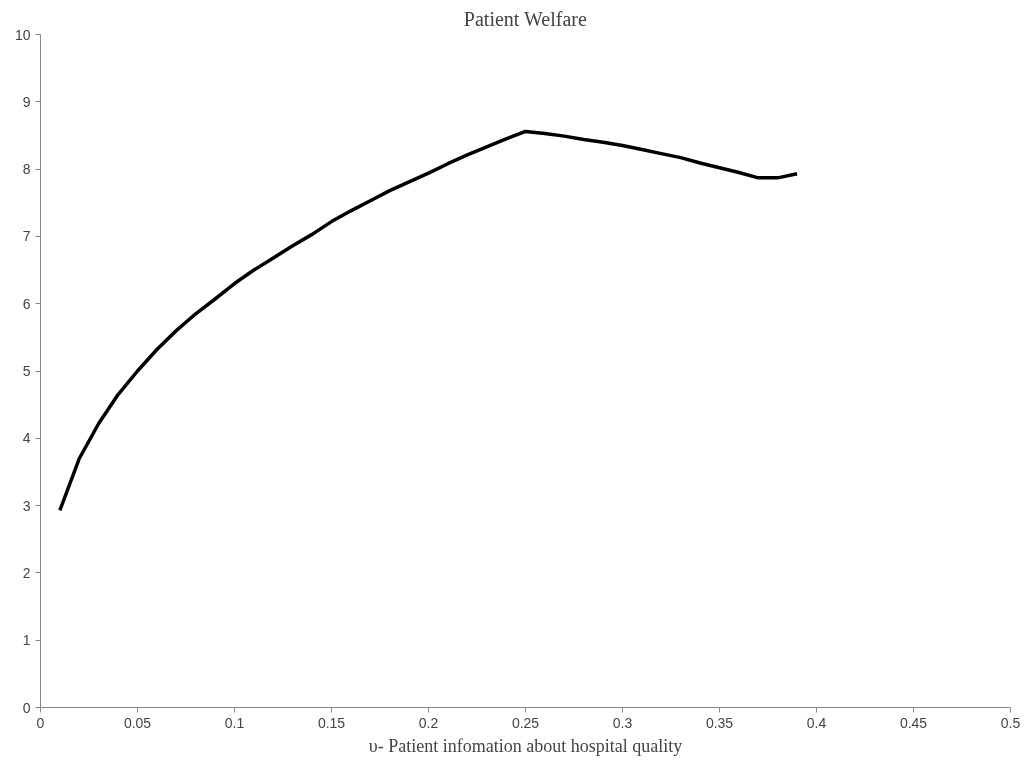  I want to click on y-tick-label: 2, so click(26, 572).